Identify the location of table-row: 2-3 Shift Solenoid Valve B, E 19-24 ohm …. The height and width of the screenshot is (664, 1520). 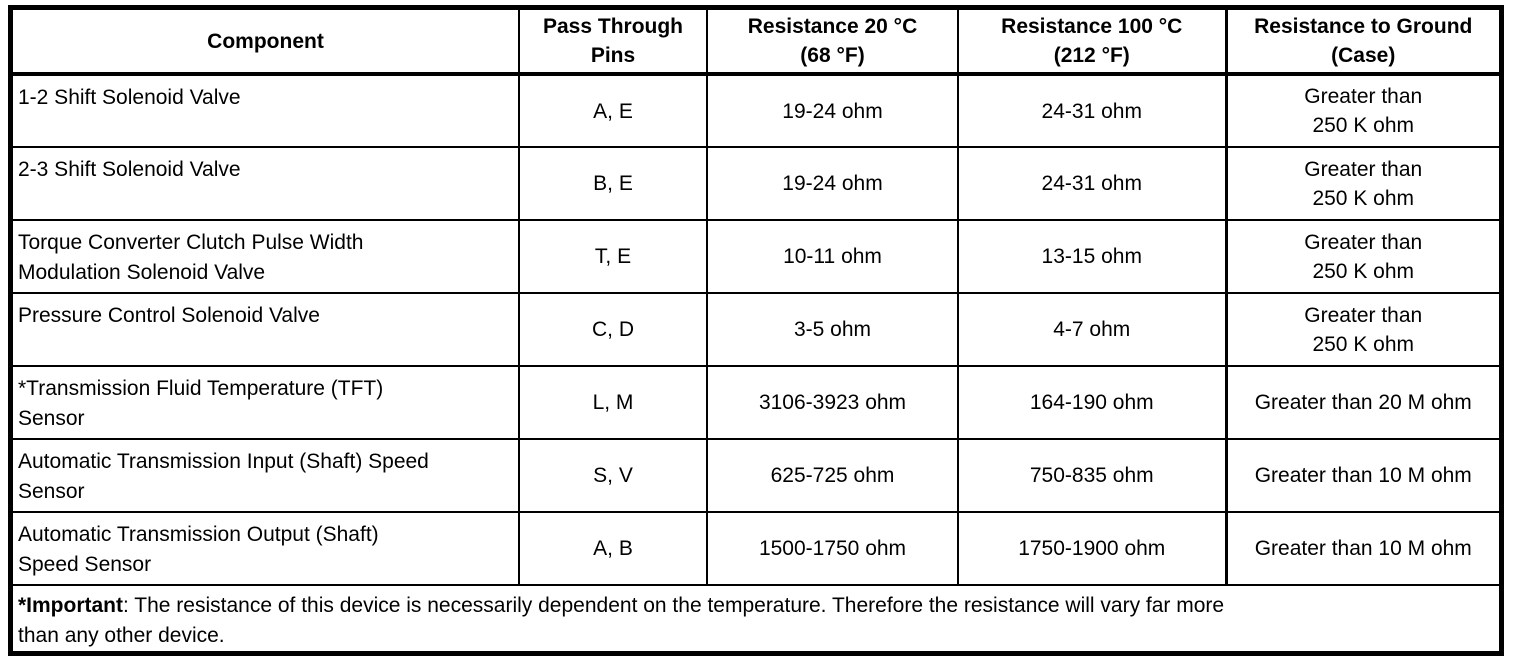
(756, 183).